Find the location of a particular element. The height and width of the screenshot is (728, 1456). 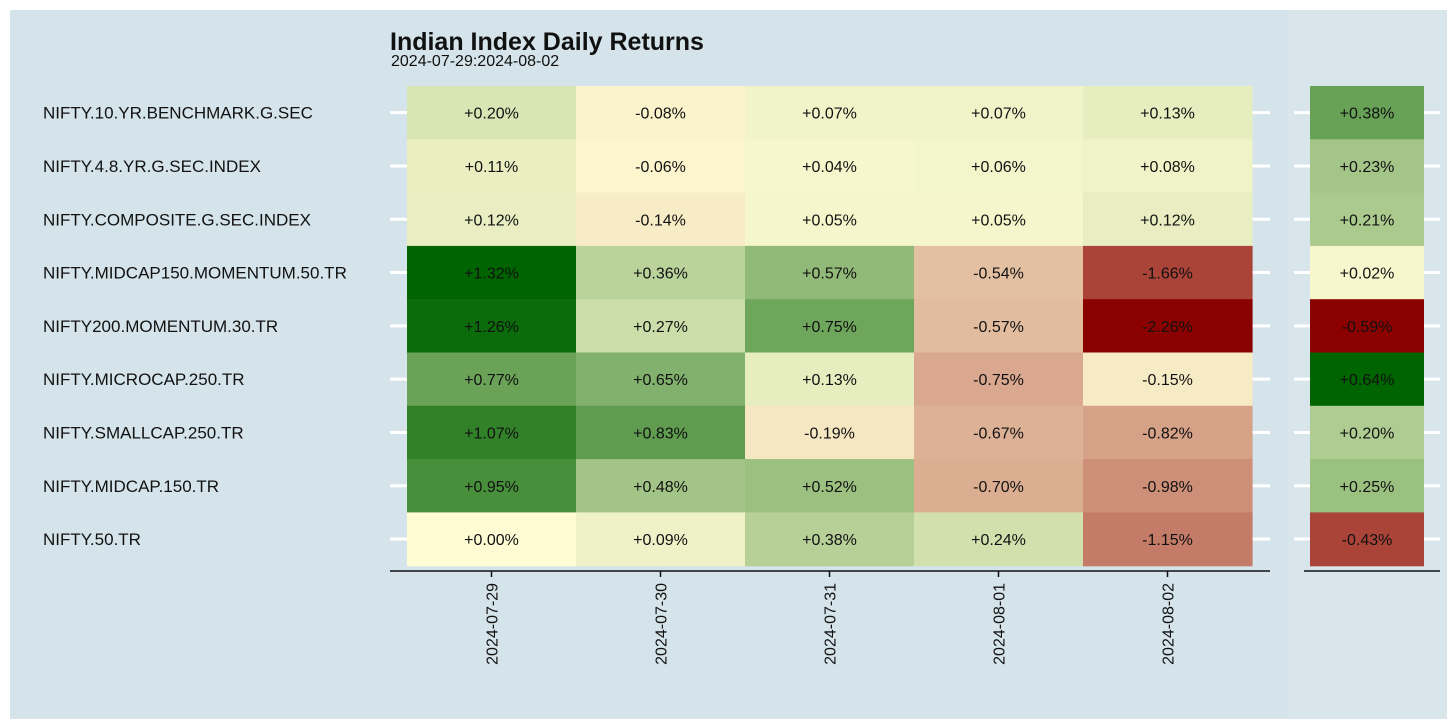

cell-value-label: +0.95% is located at coordinates (491, 487).